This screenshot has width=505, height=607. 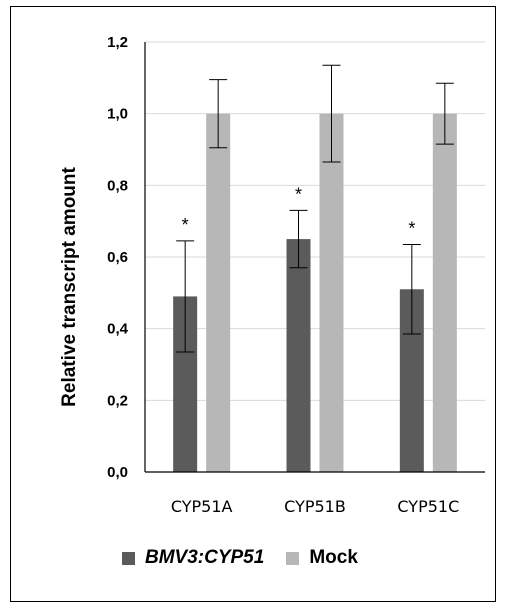 What do you see at coordinates (118, 329) in the screenshot?
I see `y-tick-label: 0,4` at bounding box center [118, 329].